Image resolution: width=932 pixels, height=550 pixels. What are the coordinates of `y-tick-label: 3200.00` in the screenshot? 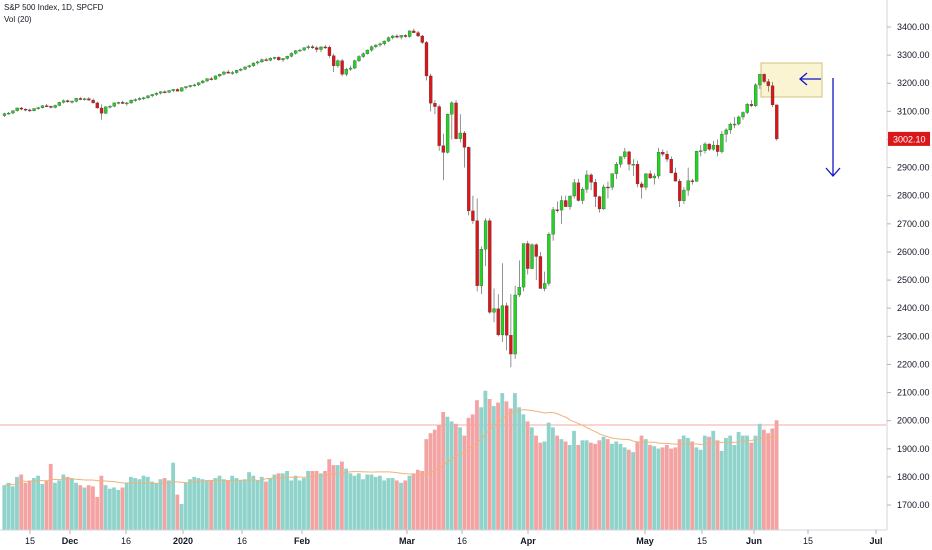 It's located at (913, 83).